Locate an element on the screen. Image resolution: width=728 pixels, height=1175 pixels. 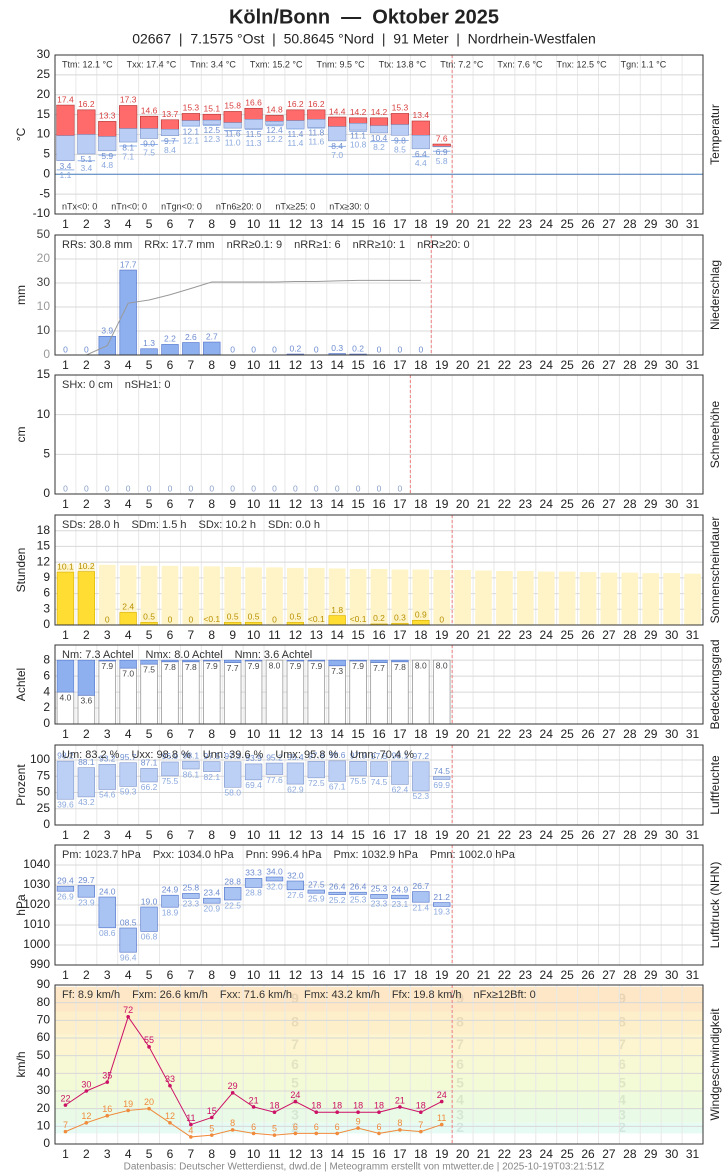
data-label: 21 is located at coordinates (254, 1100).